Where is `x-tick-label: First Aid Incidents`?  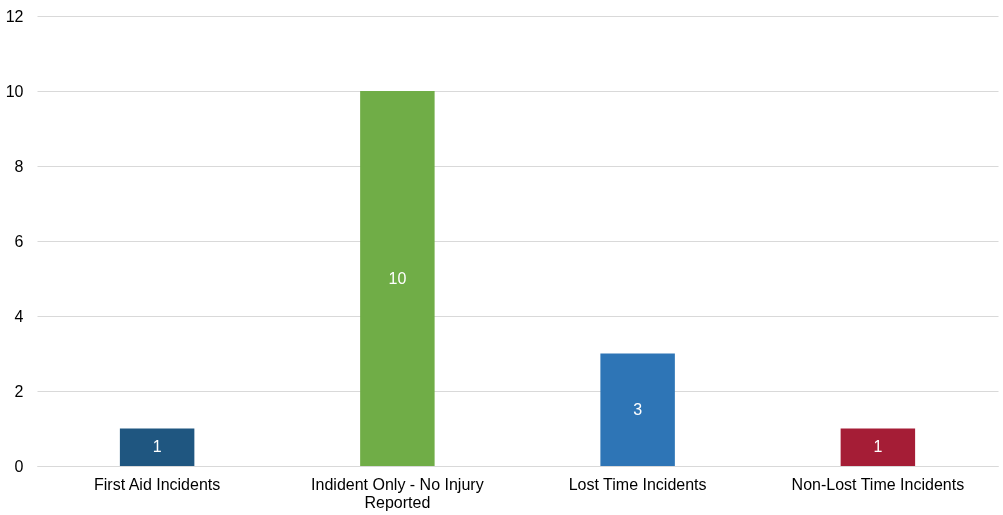
x-tick-label: First Aid Incidents is located at coordinates (157, 484).